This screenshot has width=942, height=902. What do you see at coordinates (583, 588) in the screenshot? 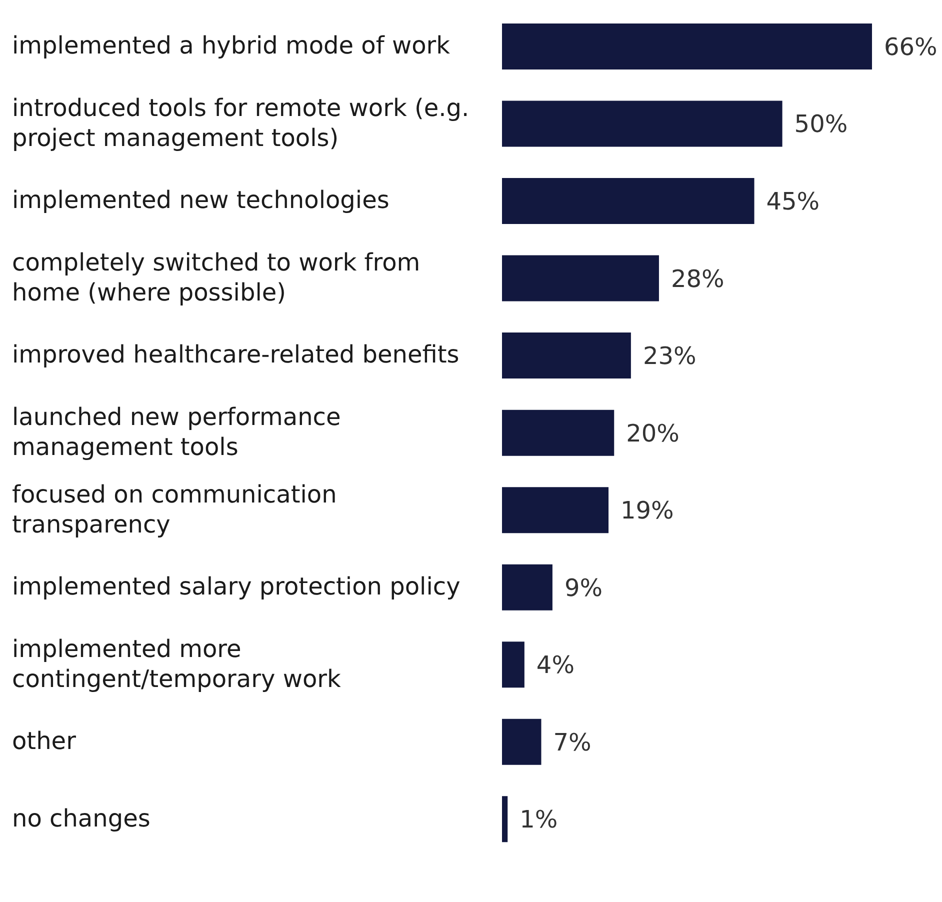
I see `data-label: 9%` at bounding box center [583, 588].